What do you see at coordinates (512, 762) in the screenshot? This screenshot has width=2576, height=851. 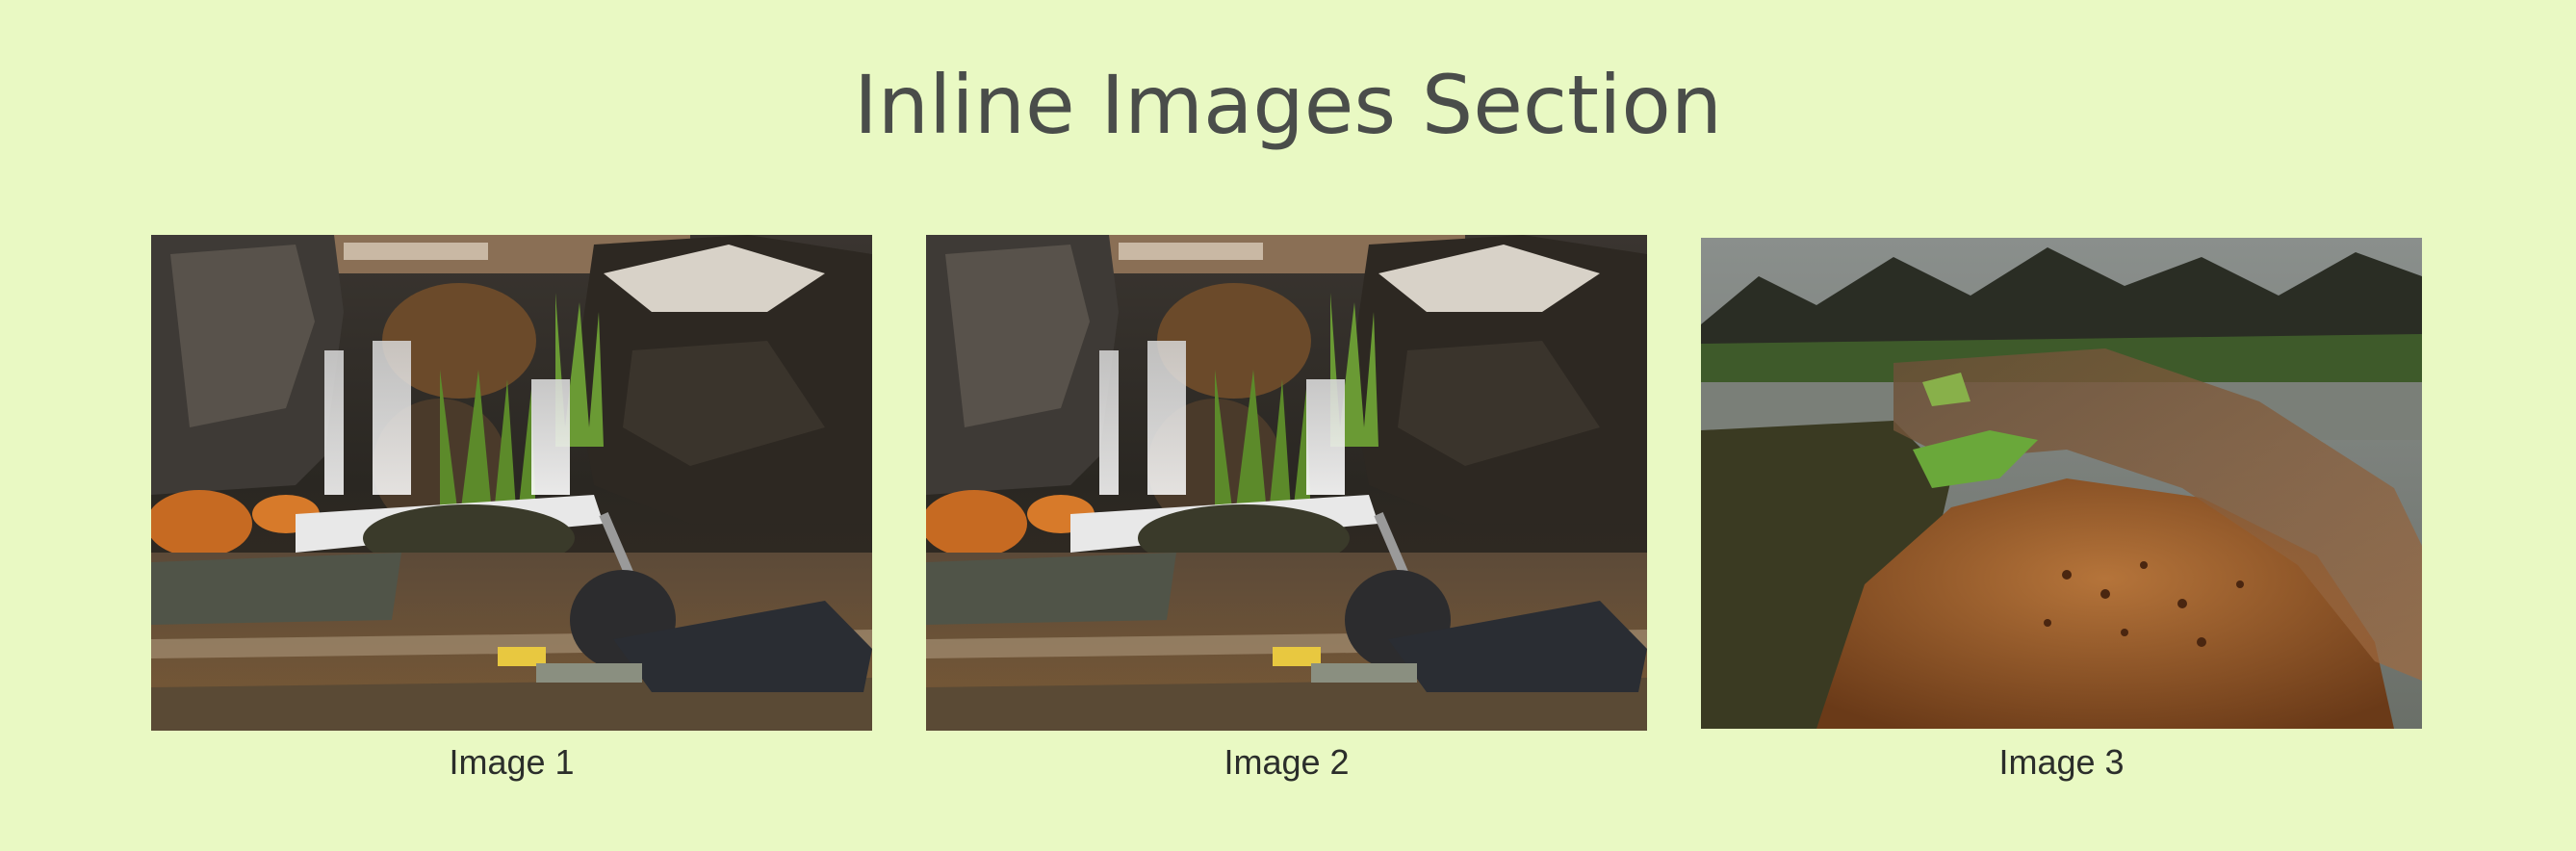 I see `image-caption: Image 1` at bounding box center [512, 762].